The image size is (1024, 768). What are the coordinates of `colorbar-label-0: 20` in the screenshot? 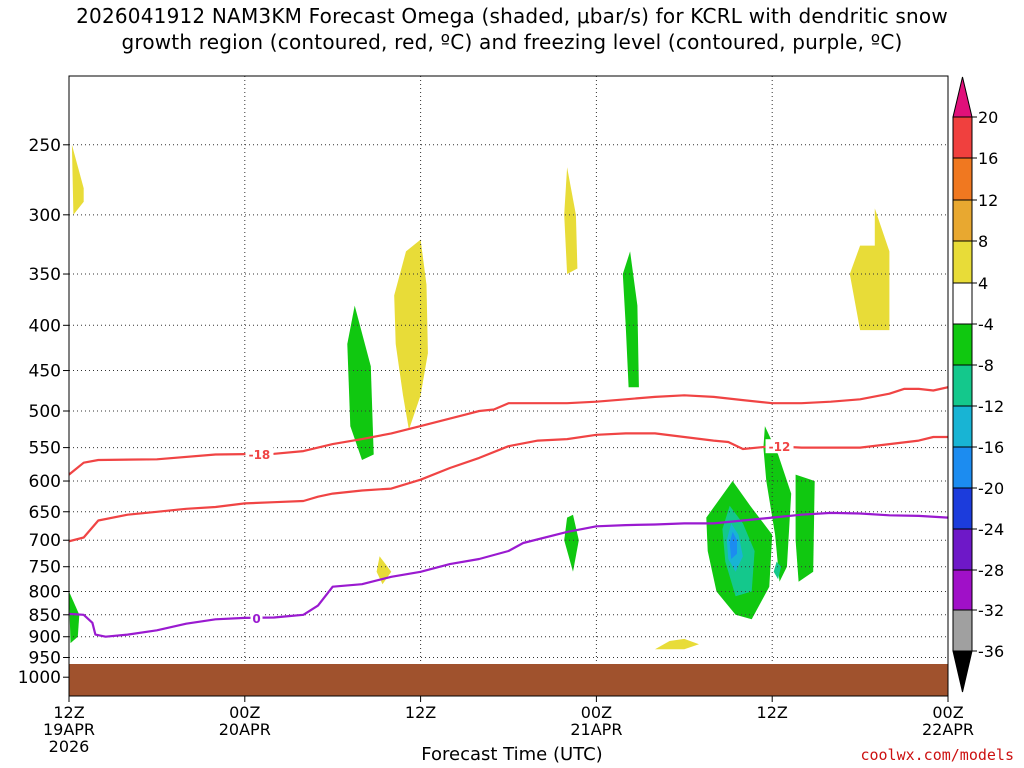 It's located at (988, 117).